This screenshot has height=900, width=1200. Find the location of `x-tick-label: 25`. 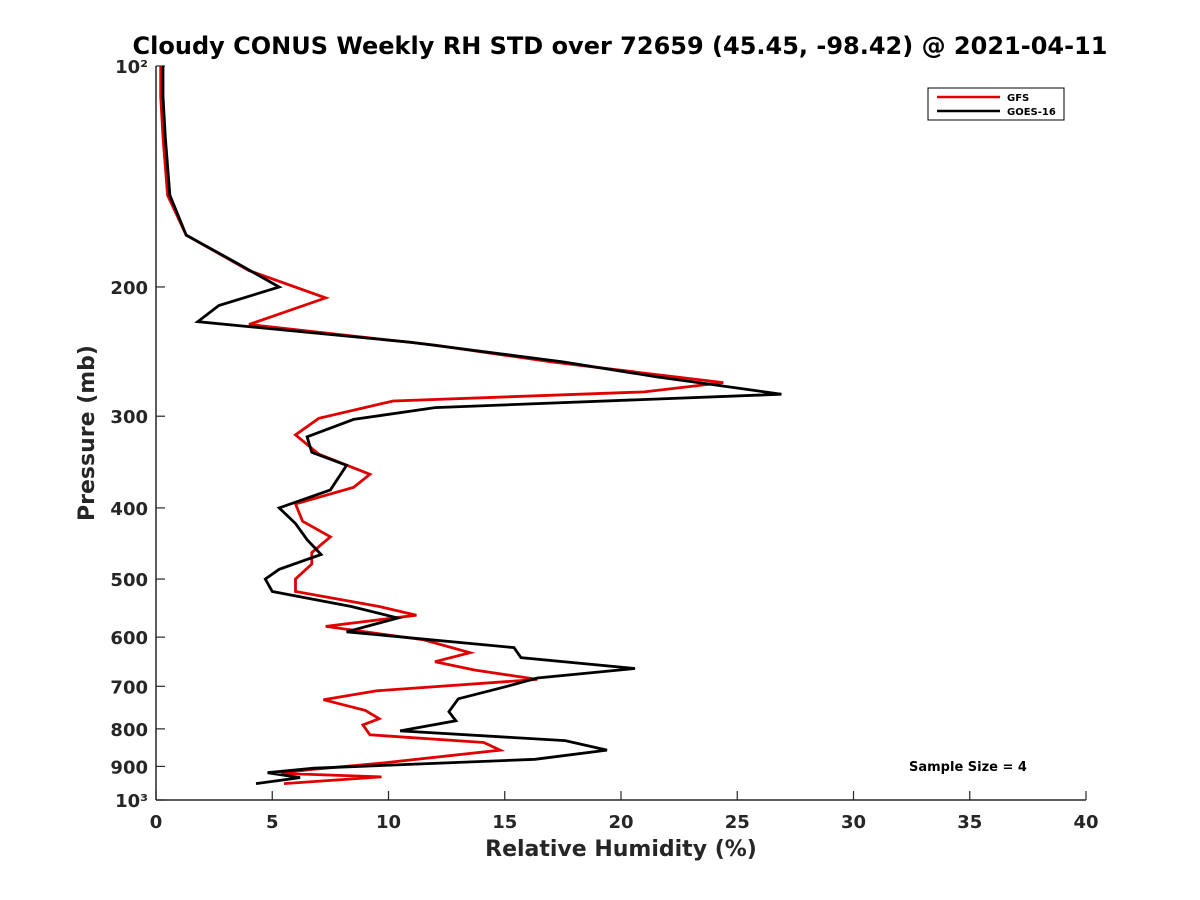

x-tick-label: 25 is located at coordinates (737, 822).